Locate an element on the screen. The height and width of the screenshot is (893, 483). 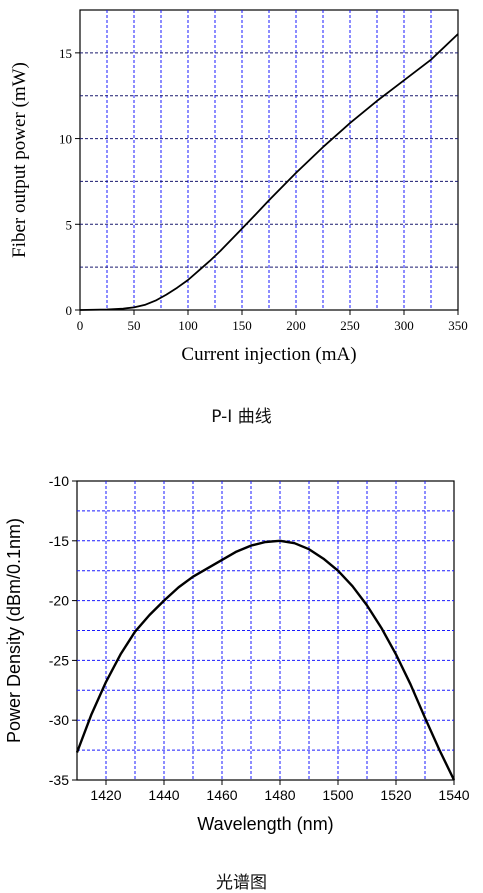
x-tick-label: 50 is located at coordinates (134, 325).